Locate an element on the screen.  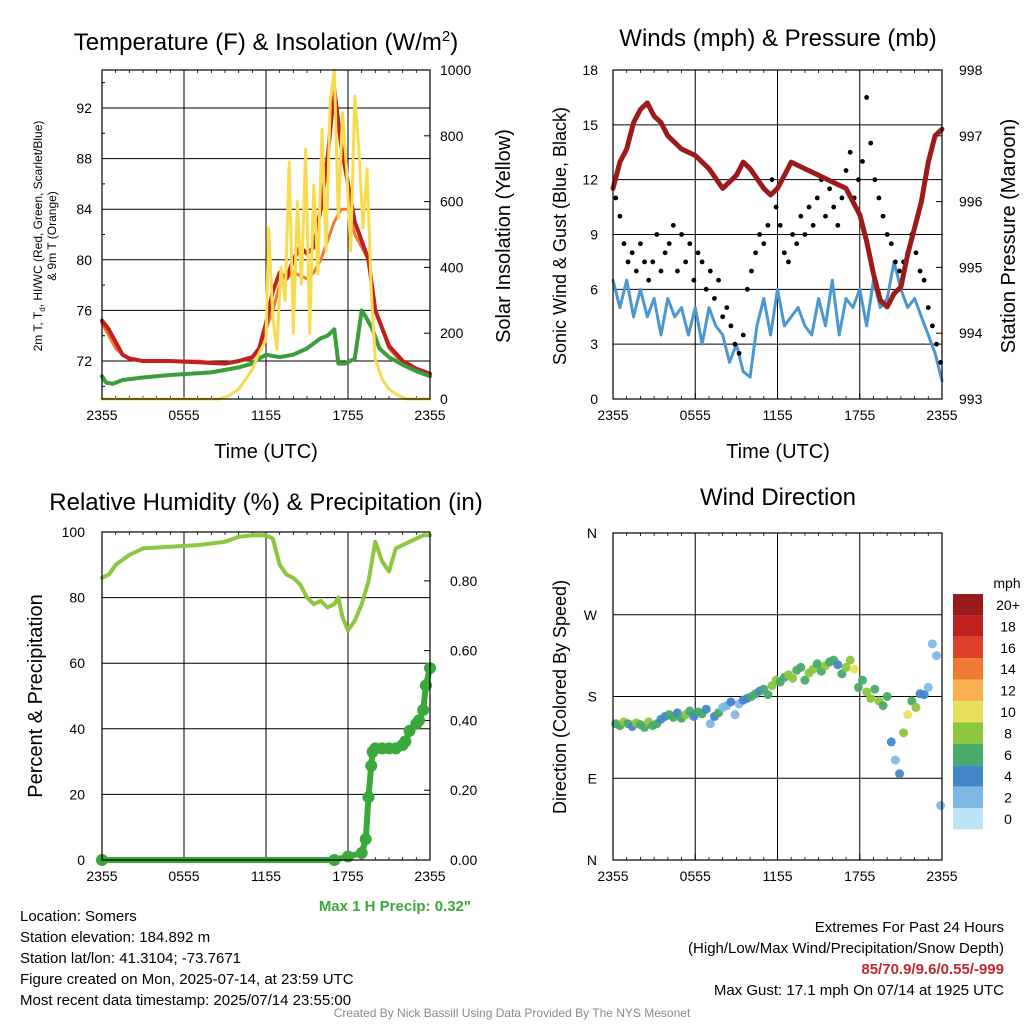
temp-y-label-2: & 9m T (Orange) is located at coordinates (52, 236).